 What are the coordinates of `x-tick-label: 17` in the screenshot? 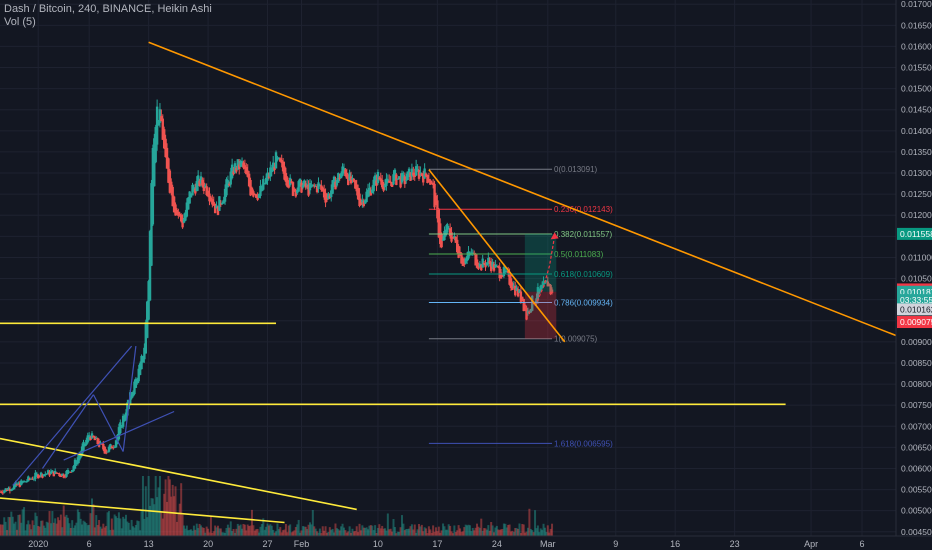 It's located at (437, 544).